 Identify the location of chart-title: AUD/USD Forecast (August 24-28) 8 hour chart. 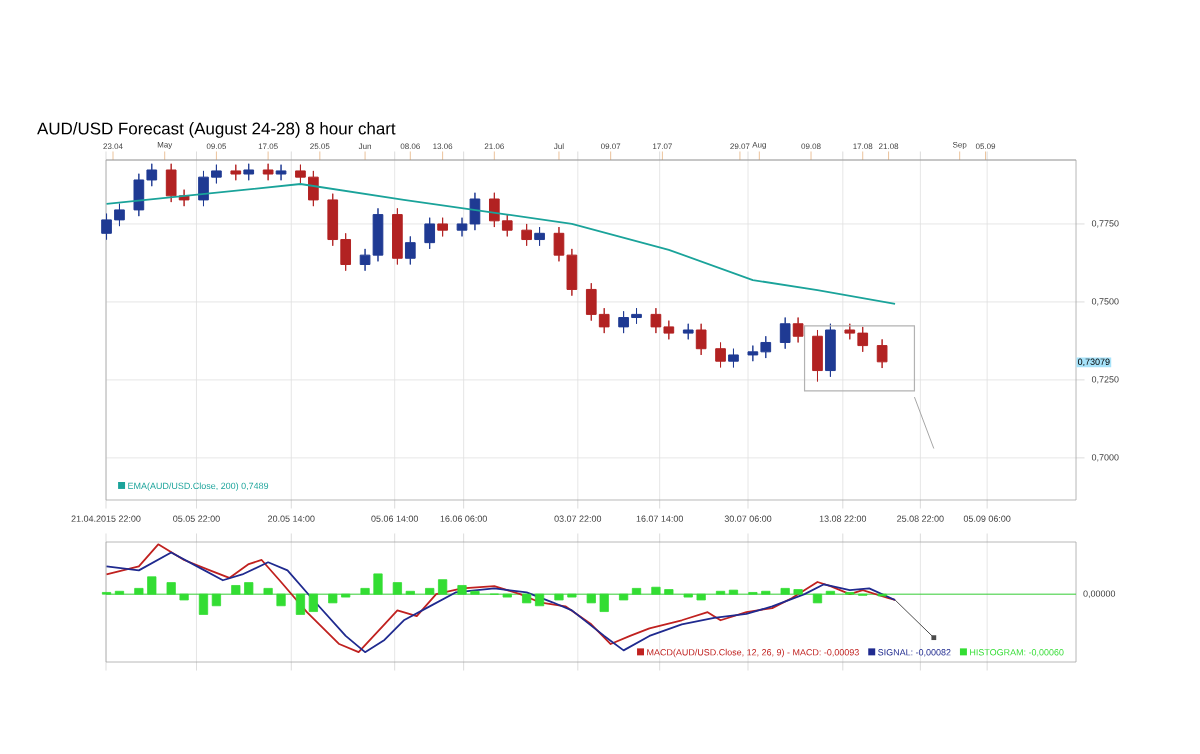
(216, 130).